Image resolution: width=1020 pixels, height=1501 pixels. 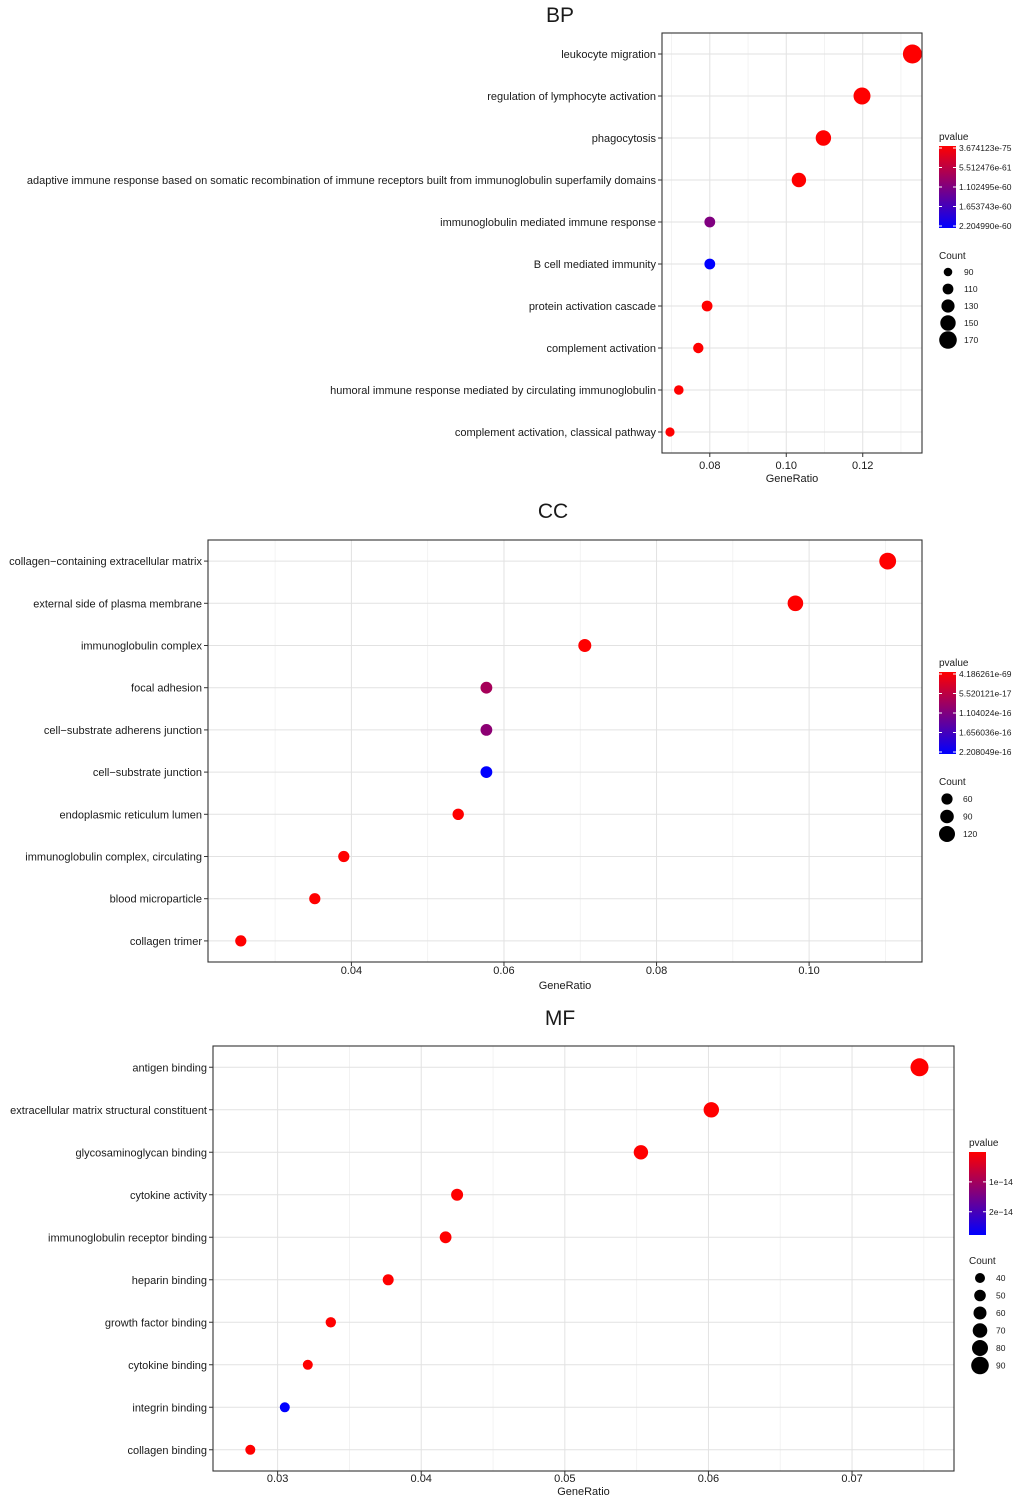 I want to click on bp-y-tick-label: leukocyte migration, so click(x=608, y=55).